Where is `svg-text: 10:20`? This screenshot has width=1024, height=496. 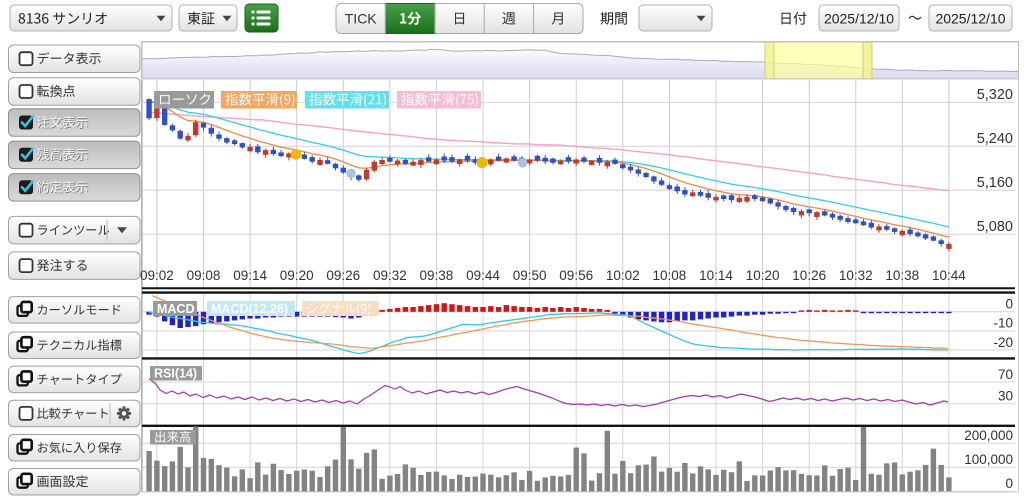
svg-text: 10:20 is located at coordinates (763, 275).